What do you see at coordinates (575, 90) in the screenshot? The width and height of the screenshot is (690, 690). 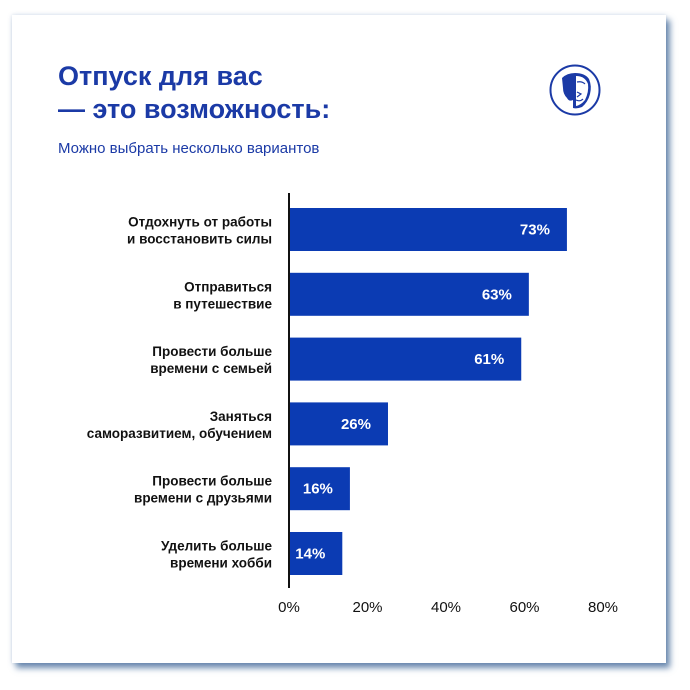 I see `lion-logo-icon` at bounding box center [575, 90].